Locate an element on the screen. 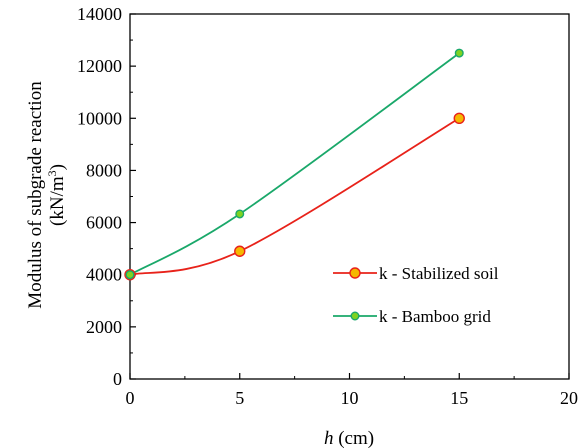 The width and height of the screenshot is (587, 448). y-tick-label: 6000 is located at coordinates (104, 223).